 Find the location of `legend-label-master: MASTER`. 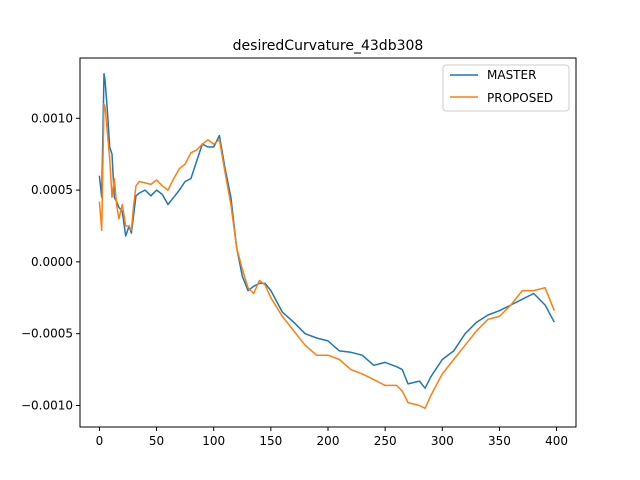

legend-label-master: MASTER is located at coordinates (511, 75).